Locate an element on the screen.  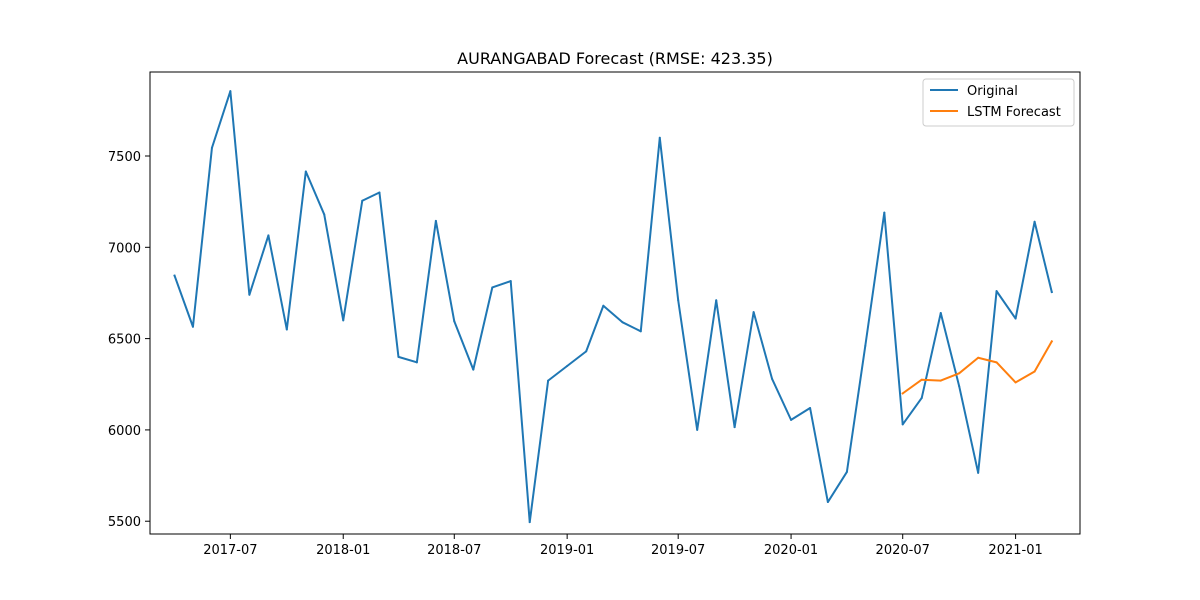
legend-box is located at coordinates (998, 102).